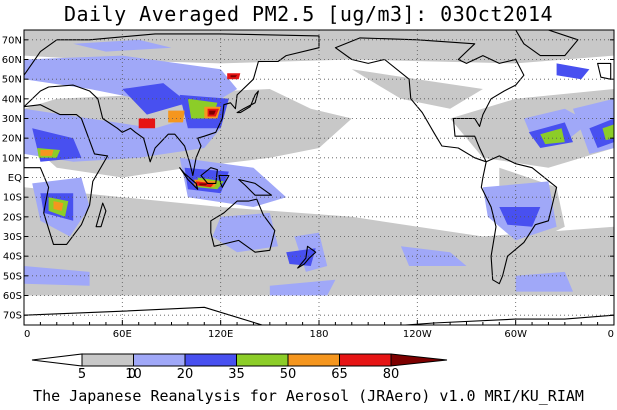 This screenshot has width=617, height=410. Describe the element at coordinates (12, 40) in the screenshot. I see `lat-label: 70N` at that location.